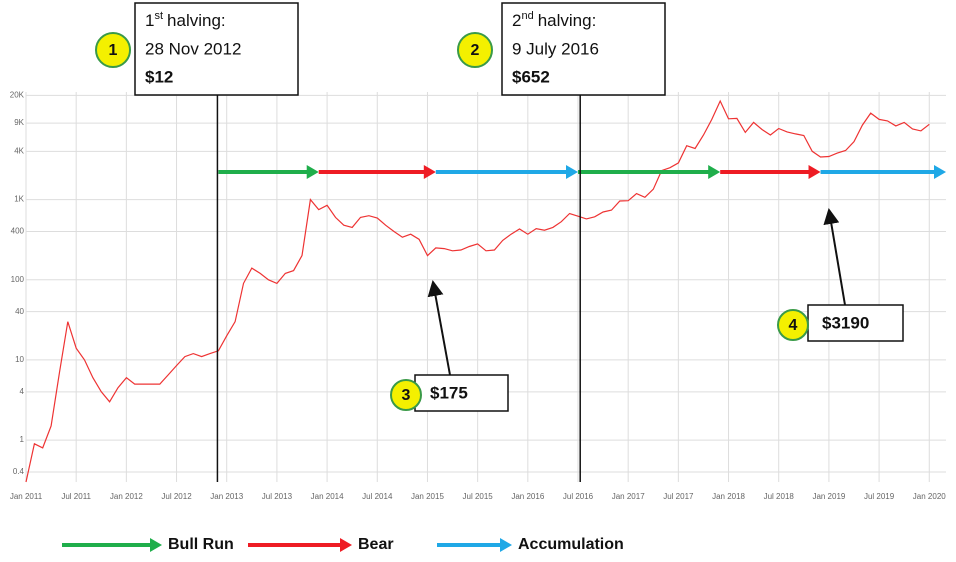  Describe the element at coordinates (22, 391) in the screenshot. I see `y-tick-label: 4` at that location.